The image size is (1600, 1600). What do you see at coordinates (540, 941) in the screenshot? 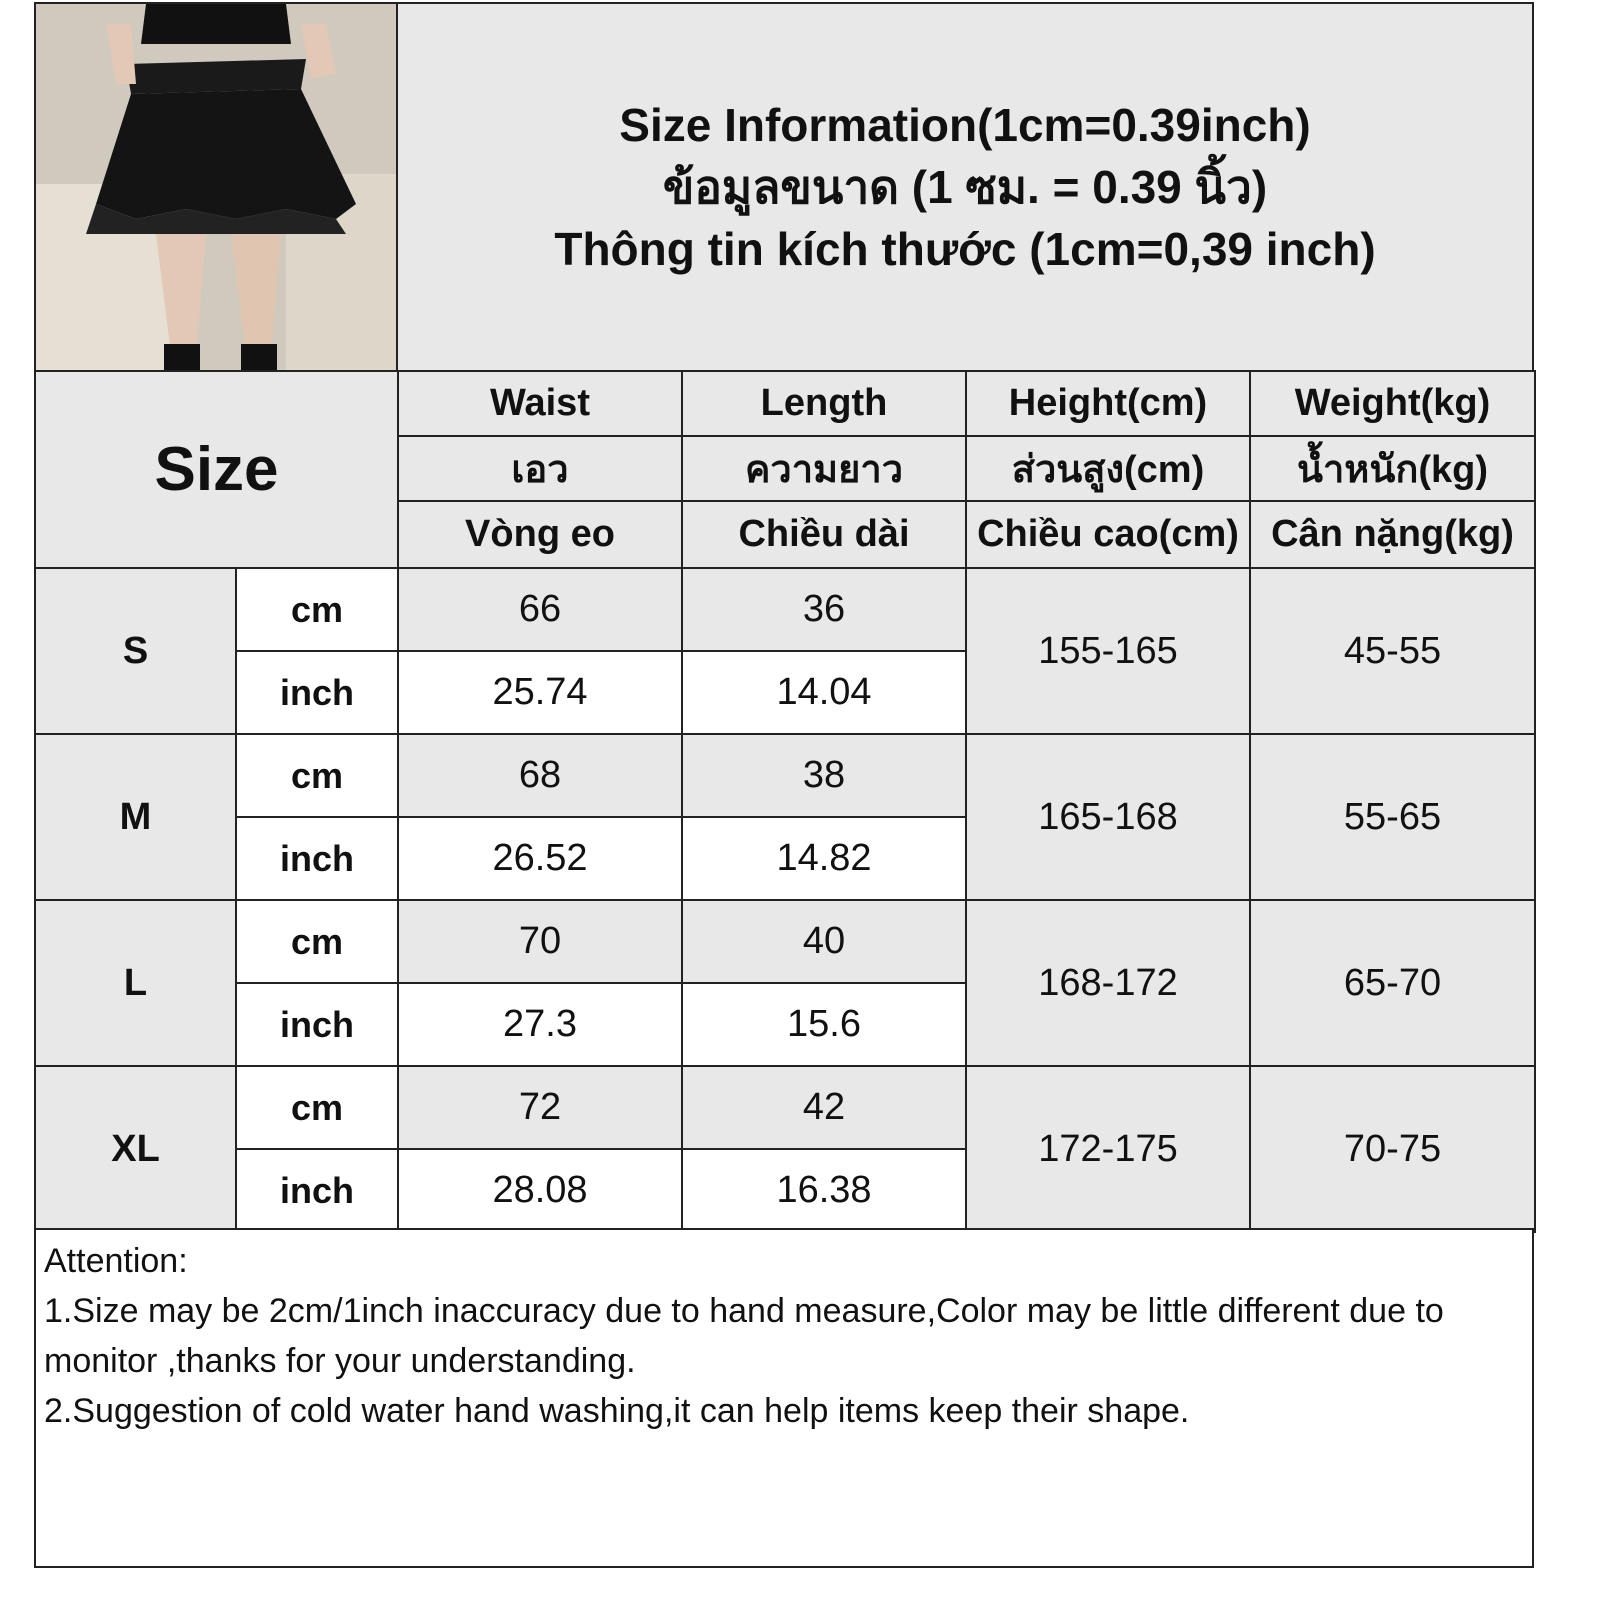
I see `waist-cm: 70` at bounding box center [540, 941].